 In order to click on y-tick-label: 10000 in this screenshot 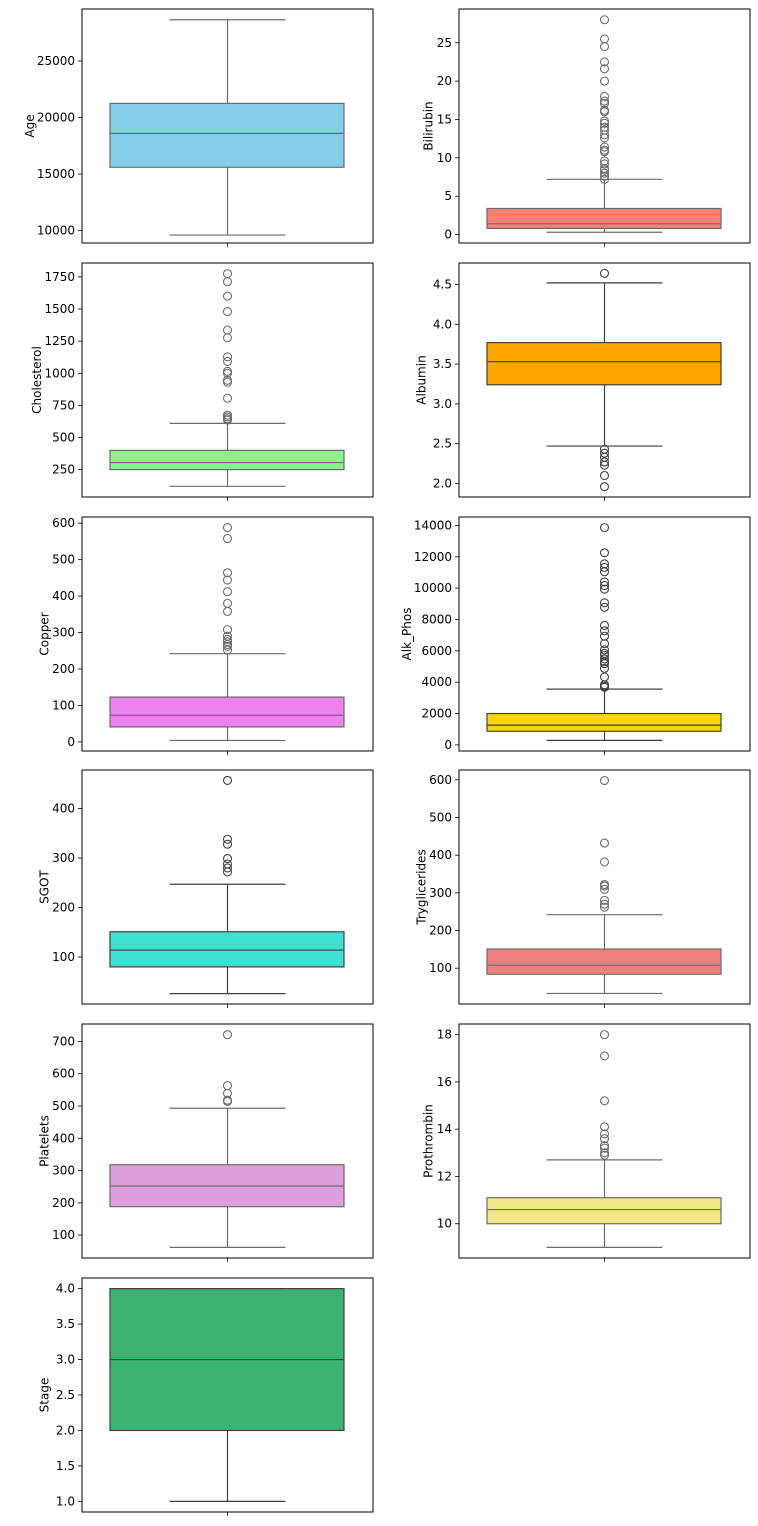, I will do `click(433, 588)`.